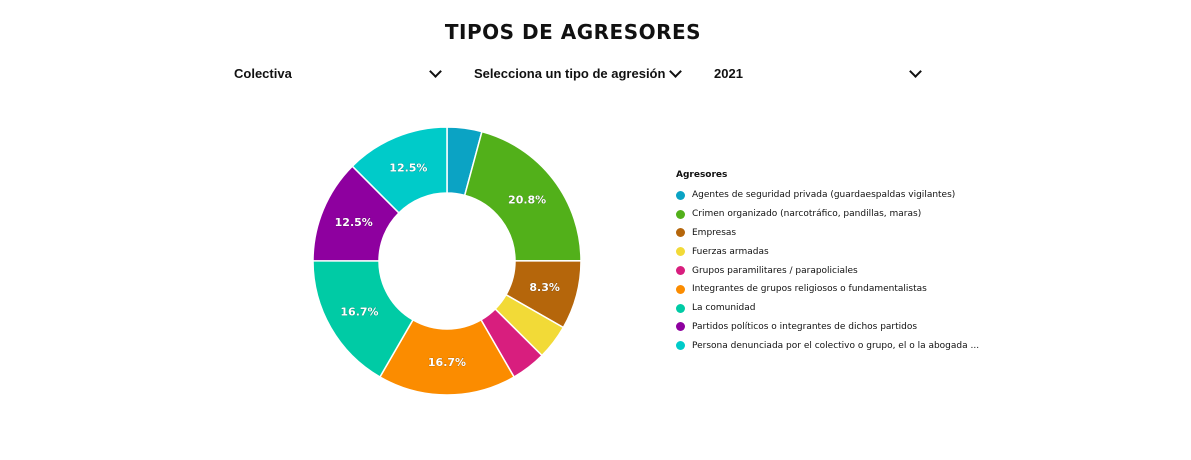 Image resolution: width=1191 pixels, height=460 pixels. Describe the element at coordinates (354, 222) in the screenshot. I see `slice-label-7: 12.5%` at that location.